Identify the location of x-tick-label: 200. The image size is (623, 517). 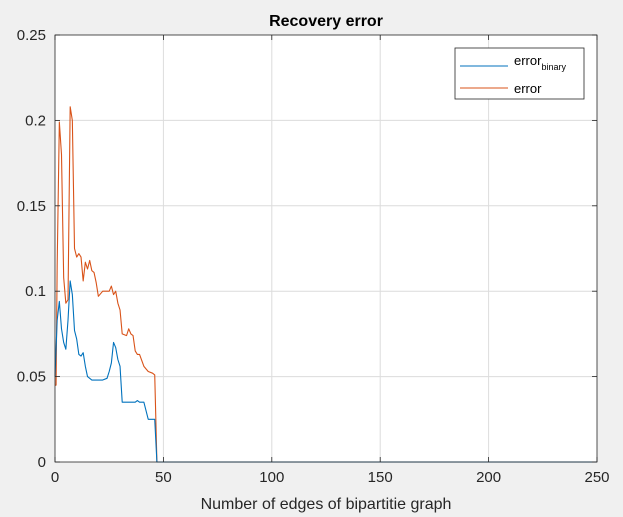
(488, 477).